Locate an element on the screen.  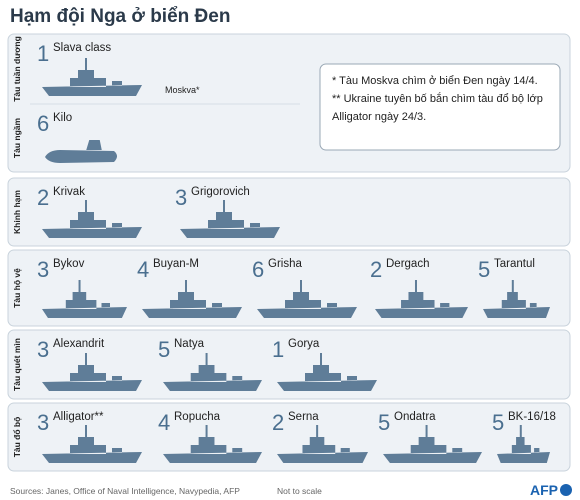
section: Tàu tuần dương 1 Slava class is located at coordinates (77, 69).